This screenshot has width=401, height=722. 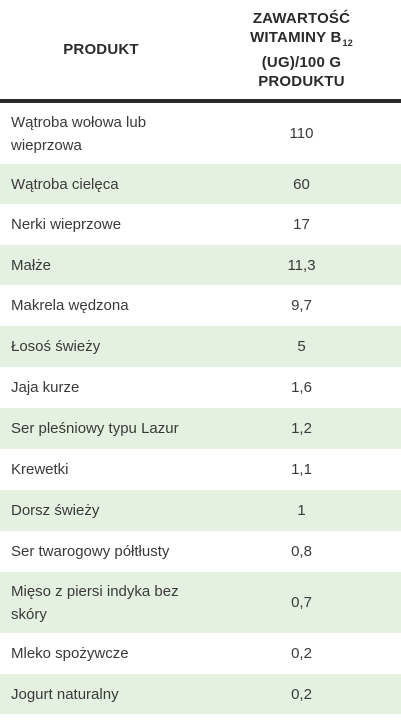 What do you see at coordinates (40, 469) in the screenshot?
I see `product-name: Krewetki` at bounding box center [40, 469].